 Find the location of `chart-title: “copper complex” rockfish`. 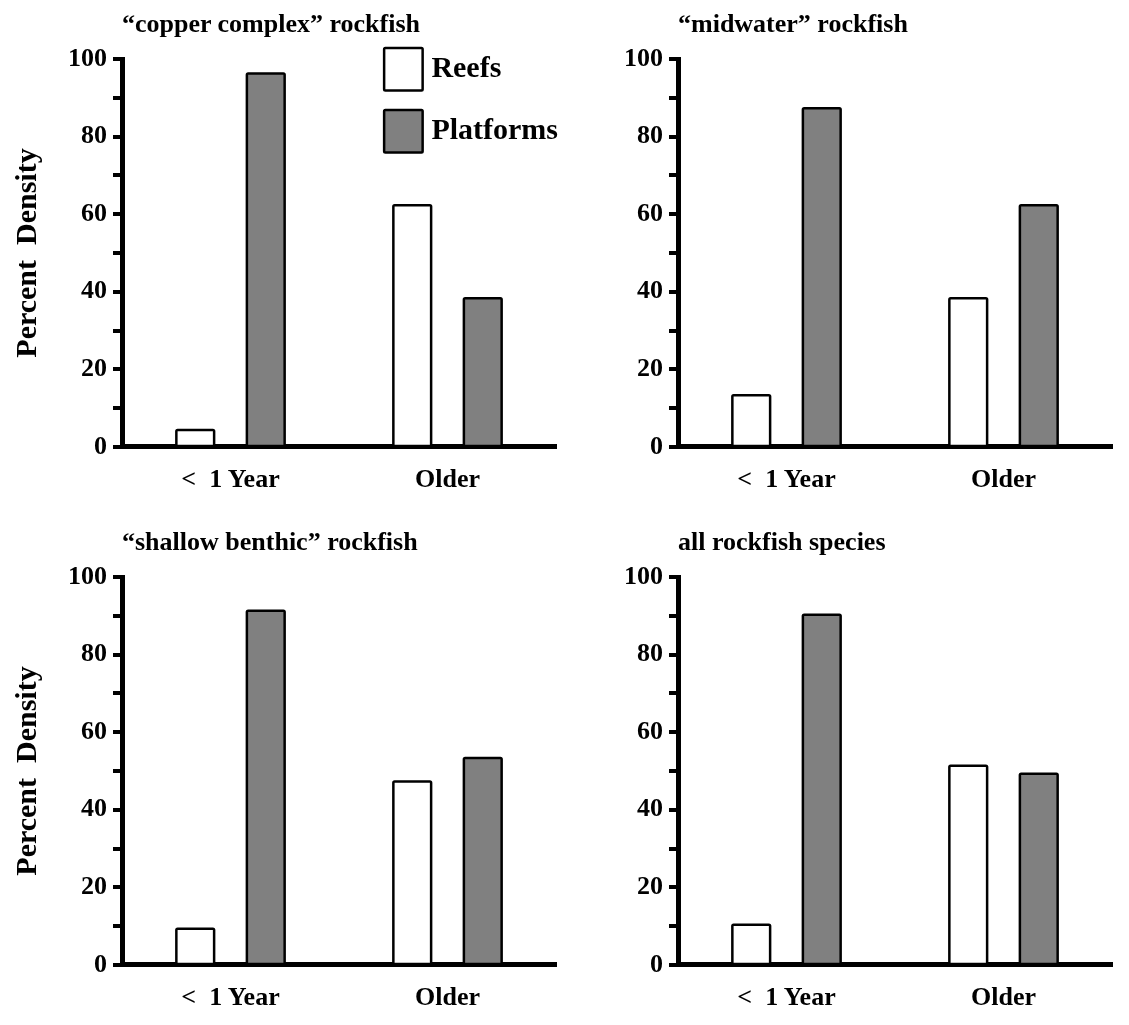

chart-title: “copper complex” rockfish is located at coordinates (271, 24).